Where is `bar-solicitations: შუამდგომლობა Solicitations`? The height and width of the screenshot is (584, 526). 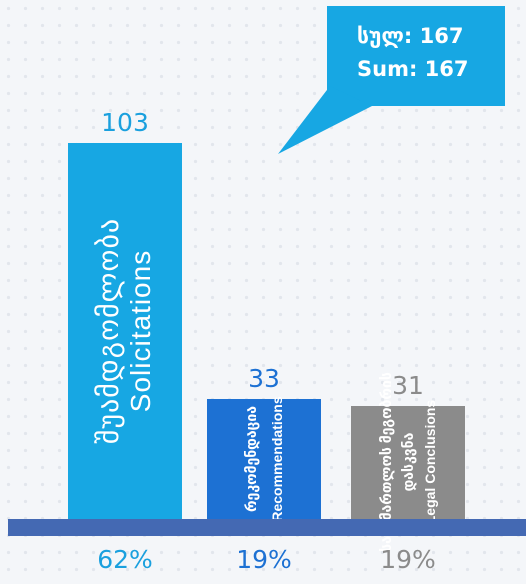
bar-solicitations: შუამდგომლობა Solicitations is located at coordinates (125, 331).